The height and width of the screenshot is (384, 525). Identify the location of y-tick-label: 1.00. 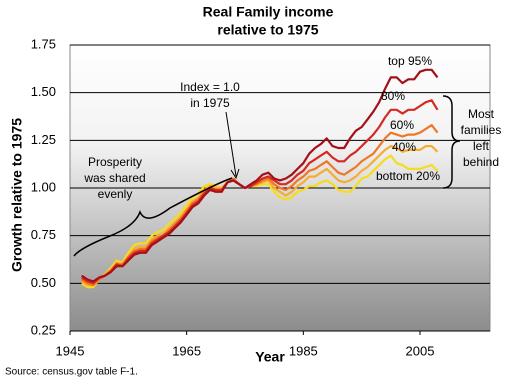
(43, 186).